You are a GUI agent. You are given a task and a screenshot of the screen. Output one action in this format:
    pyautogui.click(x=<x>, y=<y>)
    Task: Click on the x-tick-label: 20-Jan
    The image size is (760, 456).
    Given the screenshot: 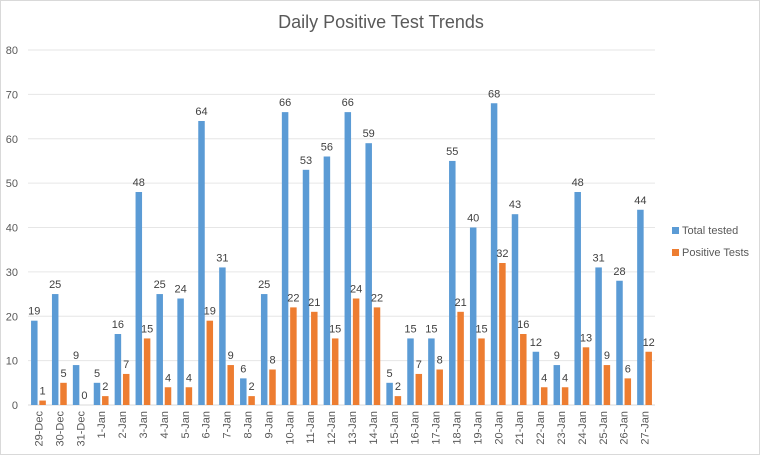 What is the action you would take?
    pyautogui.click(x=499, y=428)
    